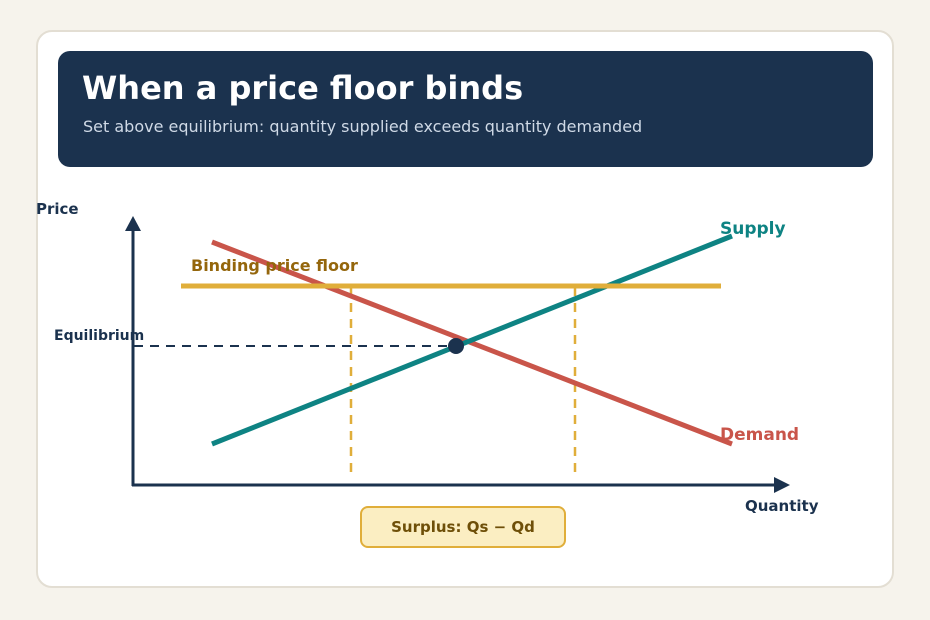 This screenshot has height=620, width=930. I want to click on surplus-label: Surplus: Qs − Qd, so click(463, 527).